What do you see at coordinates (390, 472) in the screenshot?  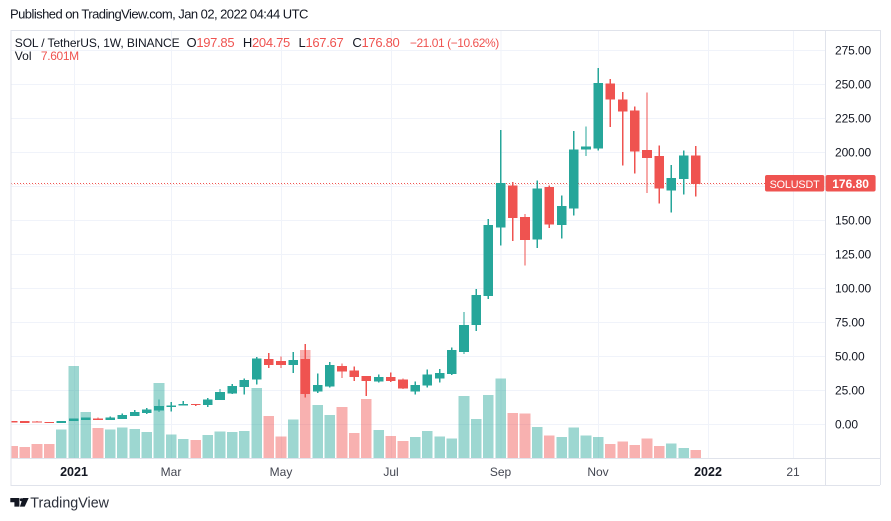 I see `svg-text: Jul` at bounding box center [390, 472].